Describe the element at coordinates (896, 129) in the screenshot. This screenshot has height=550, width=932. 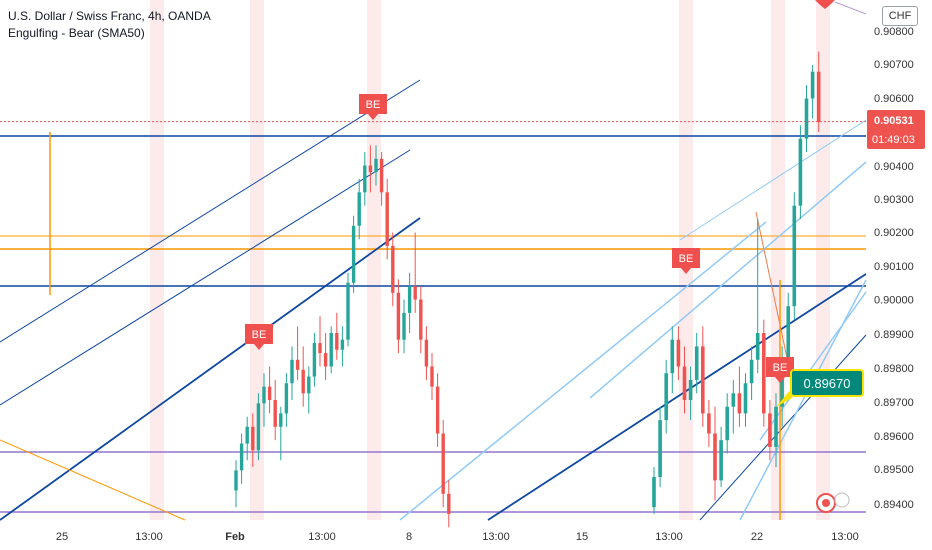
I see `current-price-bg` at that location.